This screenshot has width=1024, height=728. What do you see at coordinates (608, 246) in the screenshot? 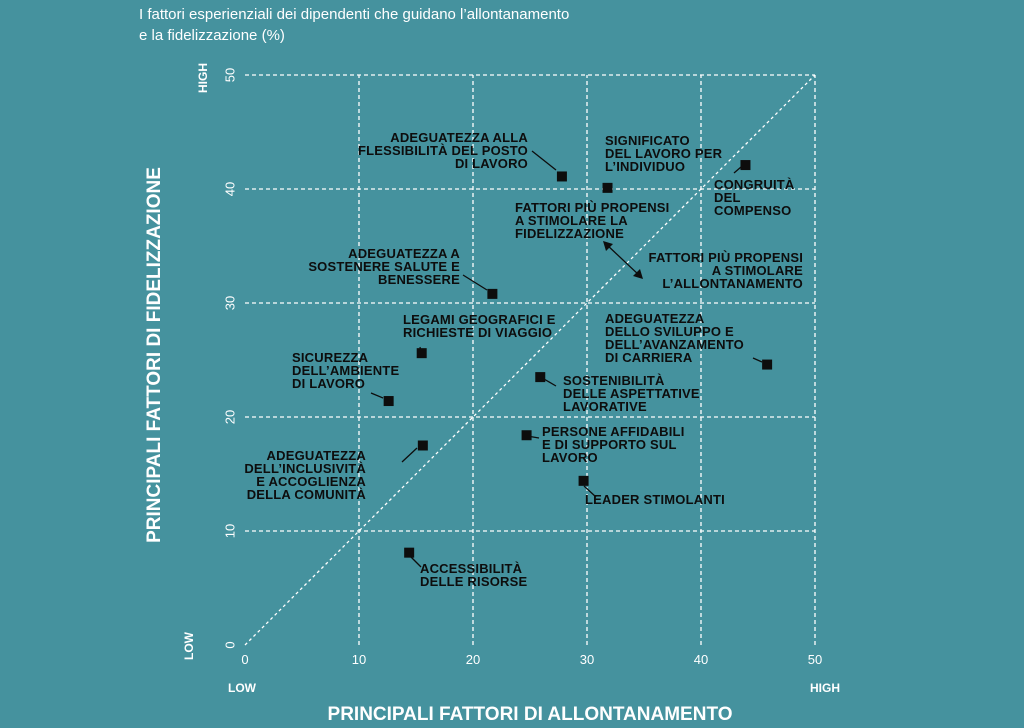
I see `zone-arrow-head-up` at bounding box center [608, 246].